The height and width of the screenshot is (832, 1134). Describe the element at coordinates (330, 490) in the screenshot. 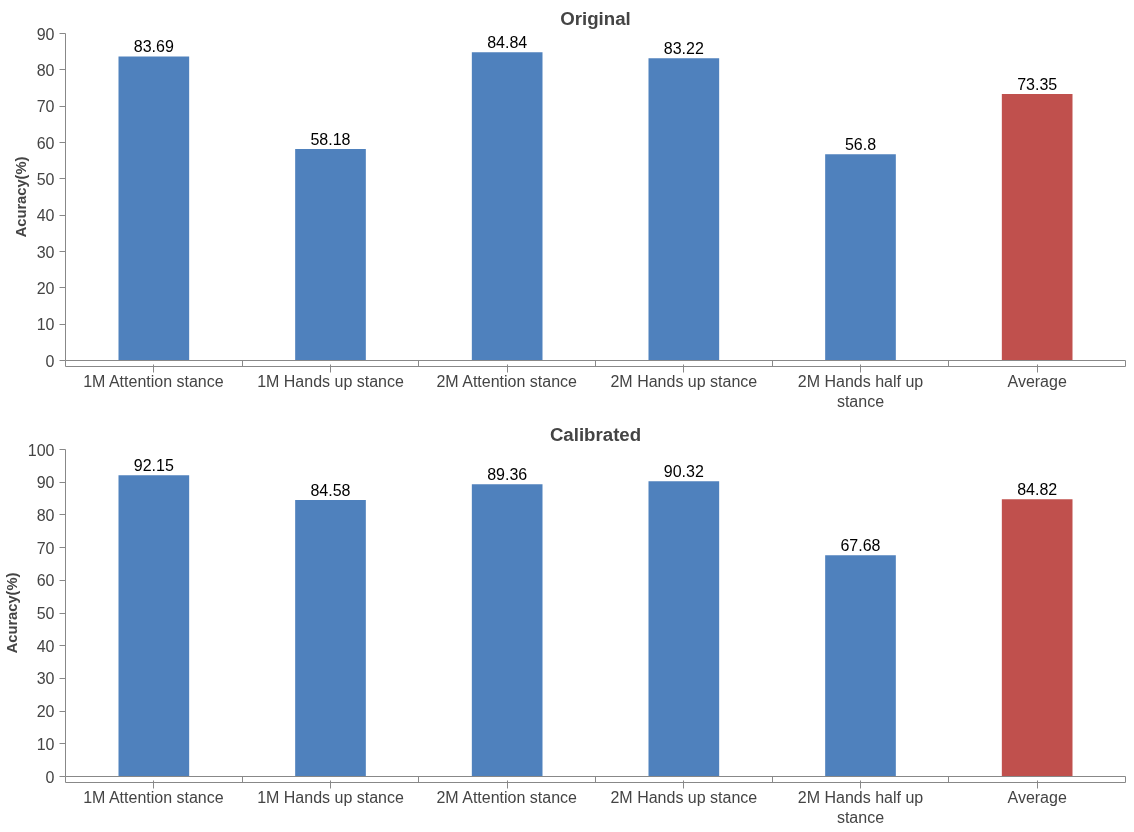

I see `data-label: 84.58` at that location.